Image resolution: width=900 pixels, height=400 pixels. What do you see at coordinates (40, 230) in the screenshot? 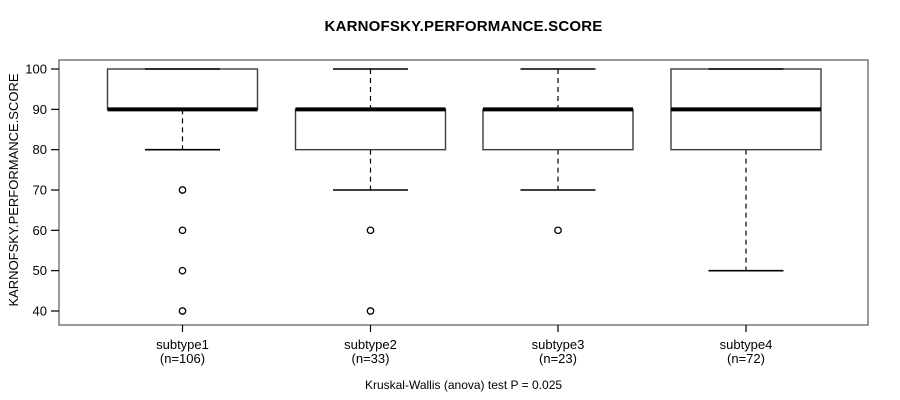
I see `y-tick-label: 60` at bounding box center [40, 230].